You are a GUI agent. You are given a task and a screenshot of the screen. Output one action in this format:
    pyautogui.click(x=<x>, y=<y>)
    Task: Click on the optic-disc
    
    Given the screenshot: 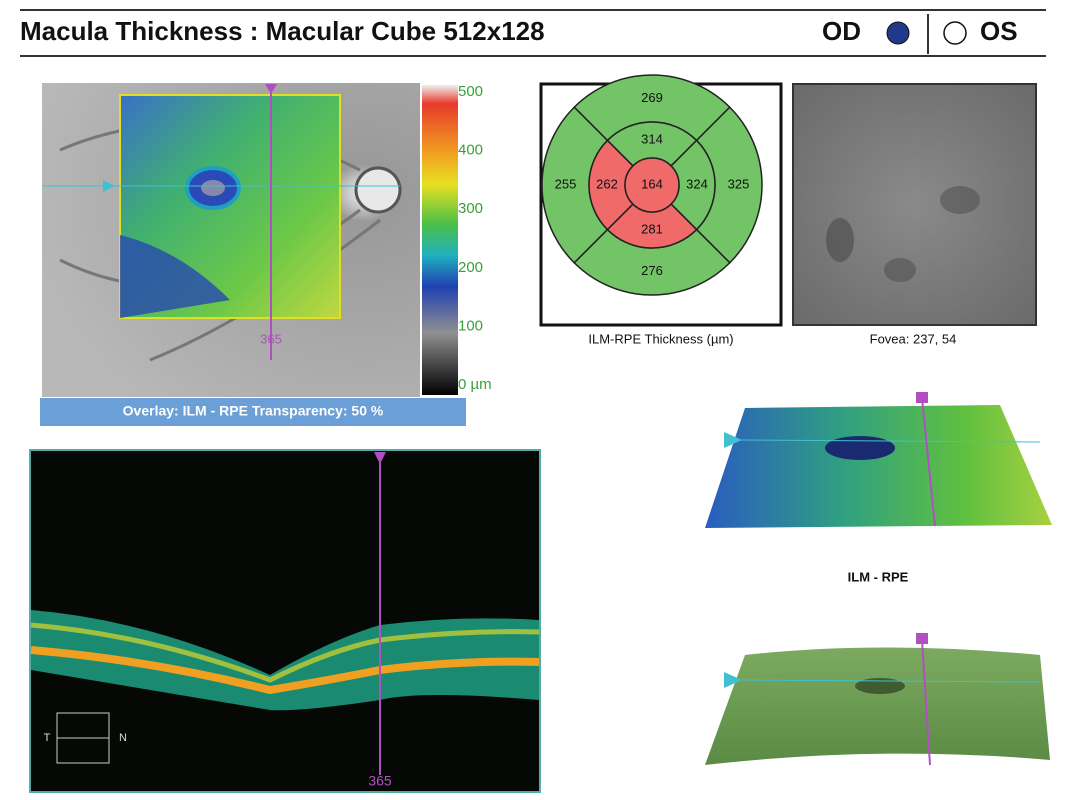 What is the action you would take?
    pyautogui.click(x=378, y=190)
    